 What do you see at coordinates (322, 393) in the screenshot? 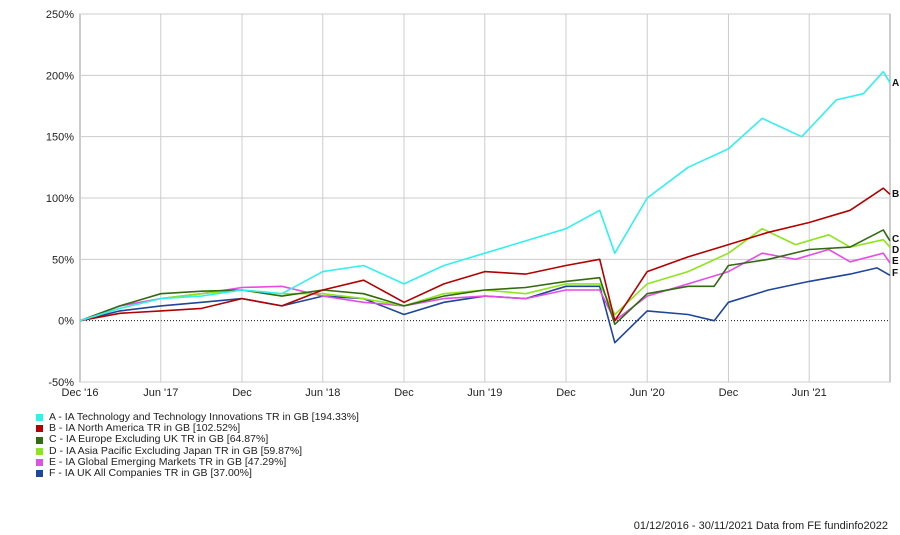
I see `x-tick-label: Jun '18` at bounding box center [322, 393].